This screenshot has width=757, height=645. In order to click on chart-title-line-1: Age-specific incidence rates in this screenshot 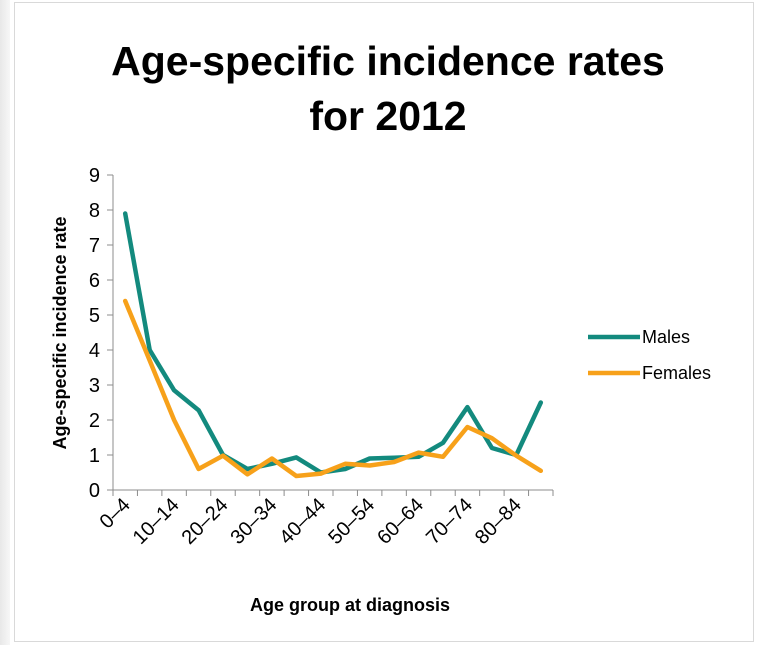, I will do `click(388, 61)`.